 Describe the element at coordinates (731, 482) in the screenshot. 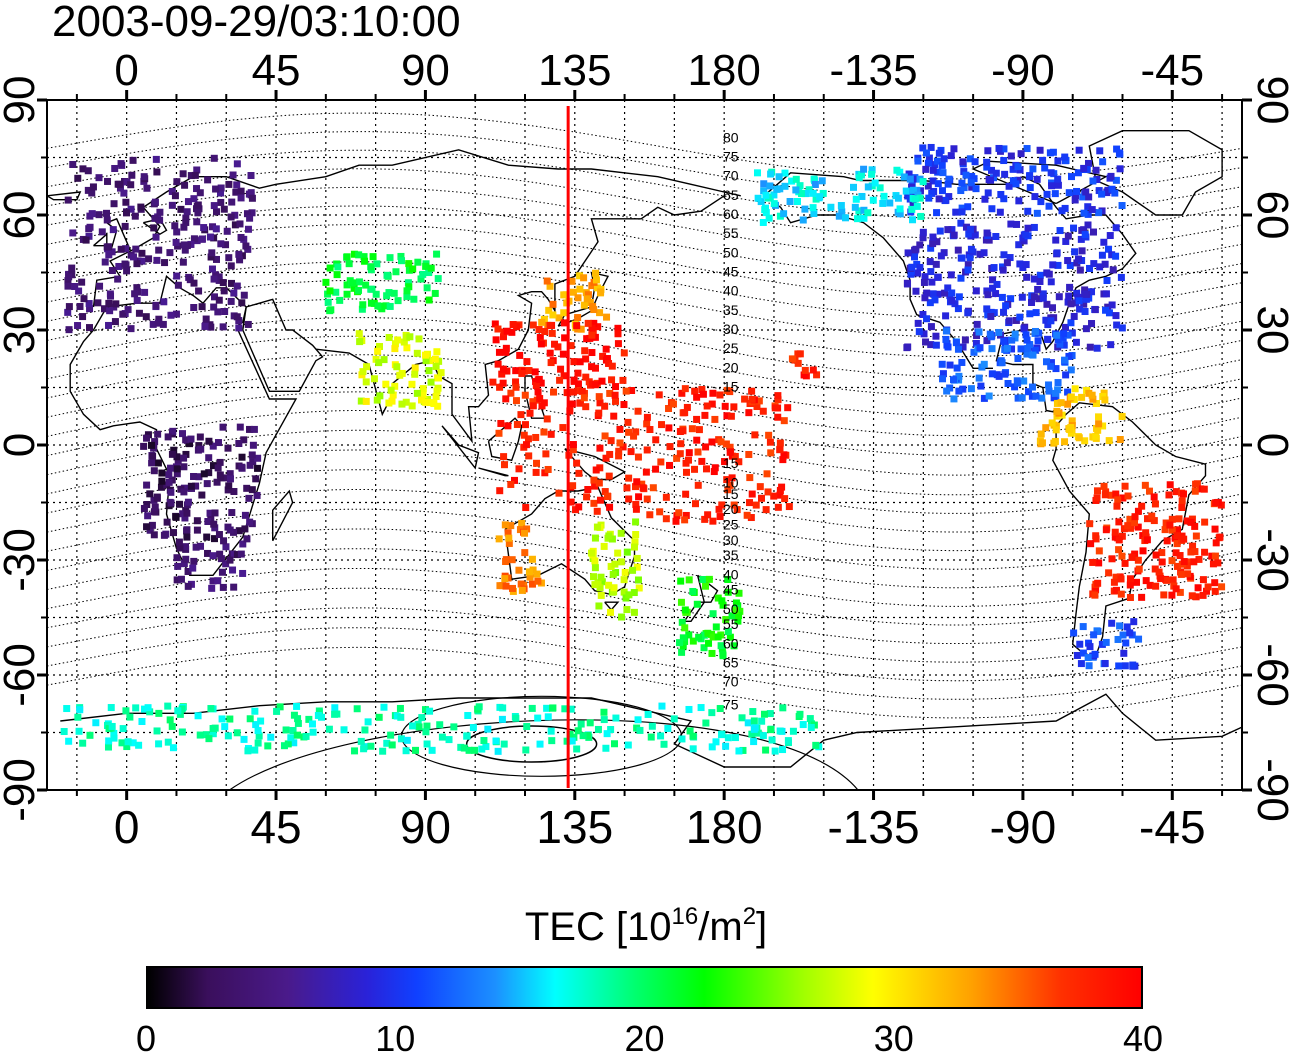

I see `contour-label: 10` at that location.